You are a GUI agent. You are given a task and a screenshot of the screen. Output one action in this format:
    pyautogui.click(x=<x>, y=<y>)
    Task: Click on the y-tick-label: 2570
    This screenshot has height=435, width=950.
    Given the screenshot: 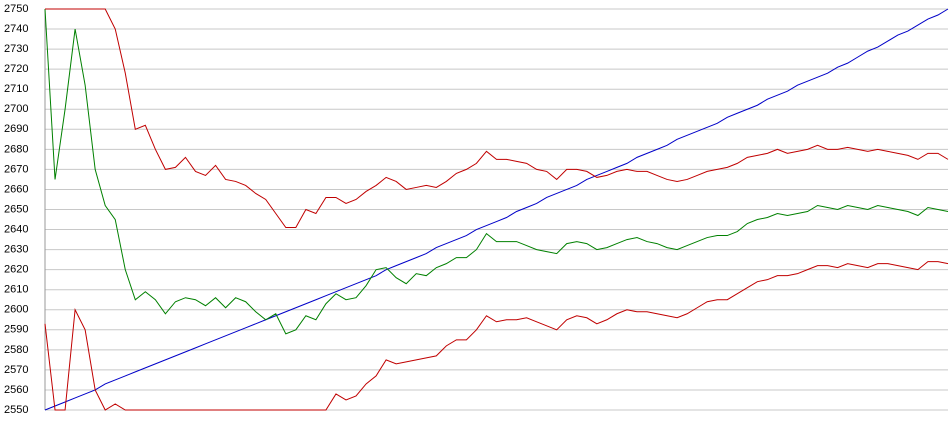 What is the action you would take?
    pyautogui.click(x=16, y=370)
    